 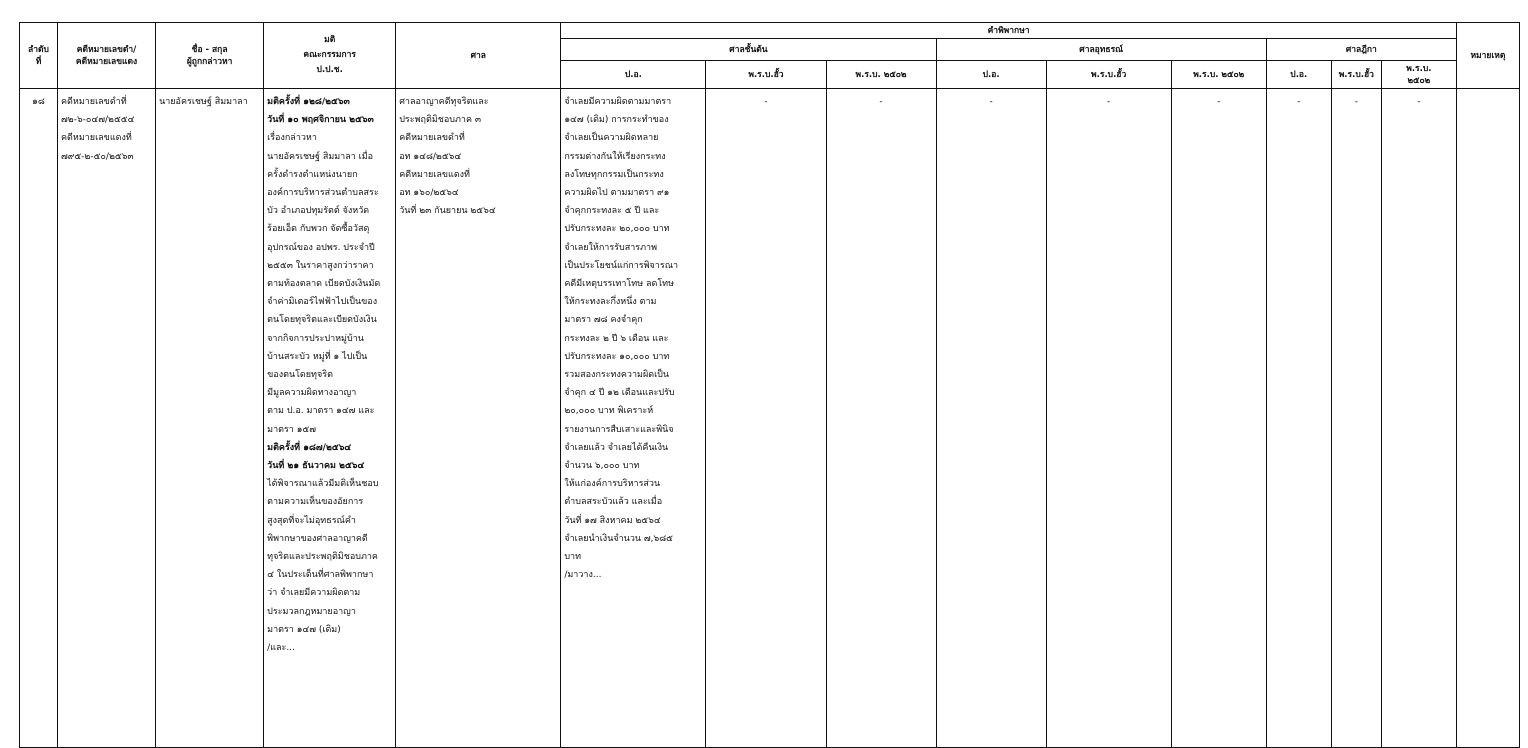 I want to click on text-line: ของตนโดยทุจริต, so click(x=300, y=375).